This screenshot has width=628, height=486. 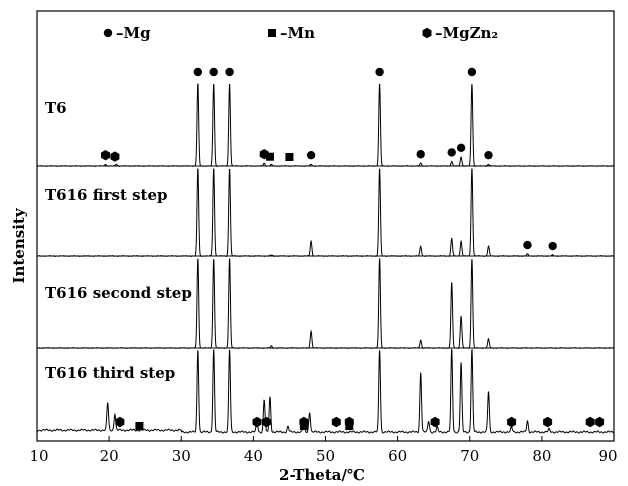 I want to click on x-tick-label-10: 10, so click(x=38, y=456).